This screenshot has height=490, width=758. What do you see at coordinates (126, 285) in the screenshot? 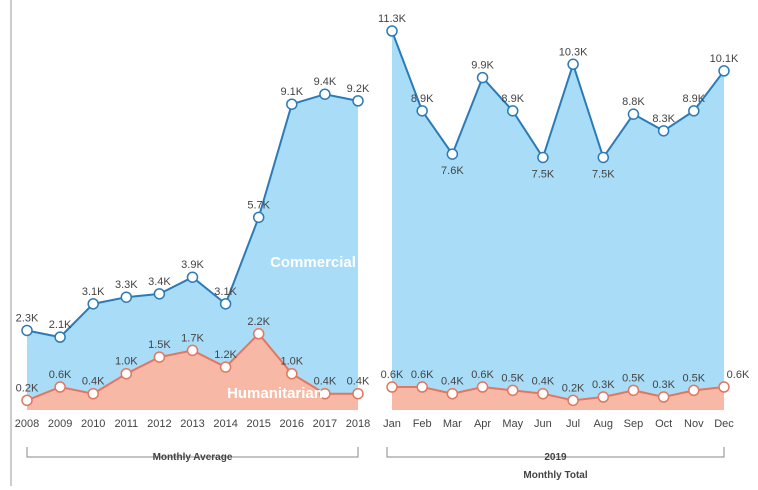
I see `value-label: 3.3K` at bounding box center [126, 285].